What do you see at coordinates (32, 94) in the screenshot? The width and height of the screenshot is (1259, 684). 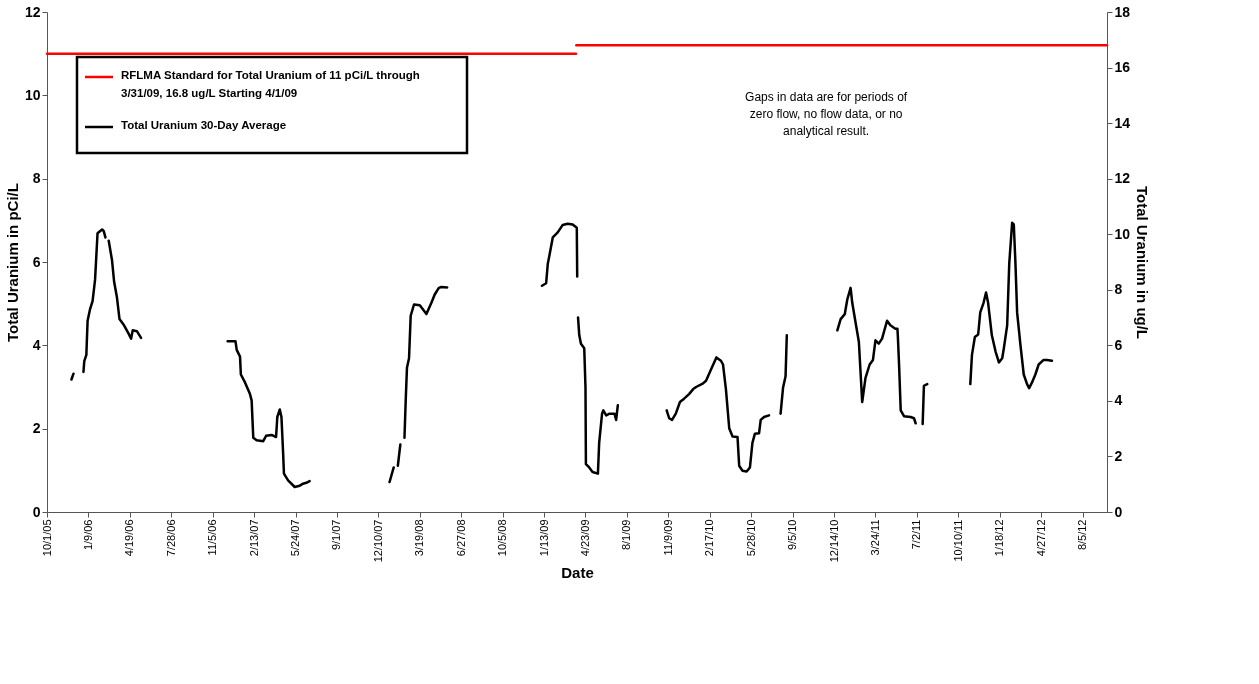 I see `y-tick-label: 10` at bounding box center [32, 94].